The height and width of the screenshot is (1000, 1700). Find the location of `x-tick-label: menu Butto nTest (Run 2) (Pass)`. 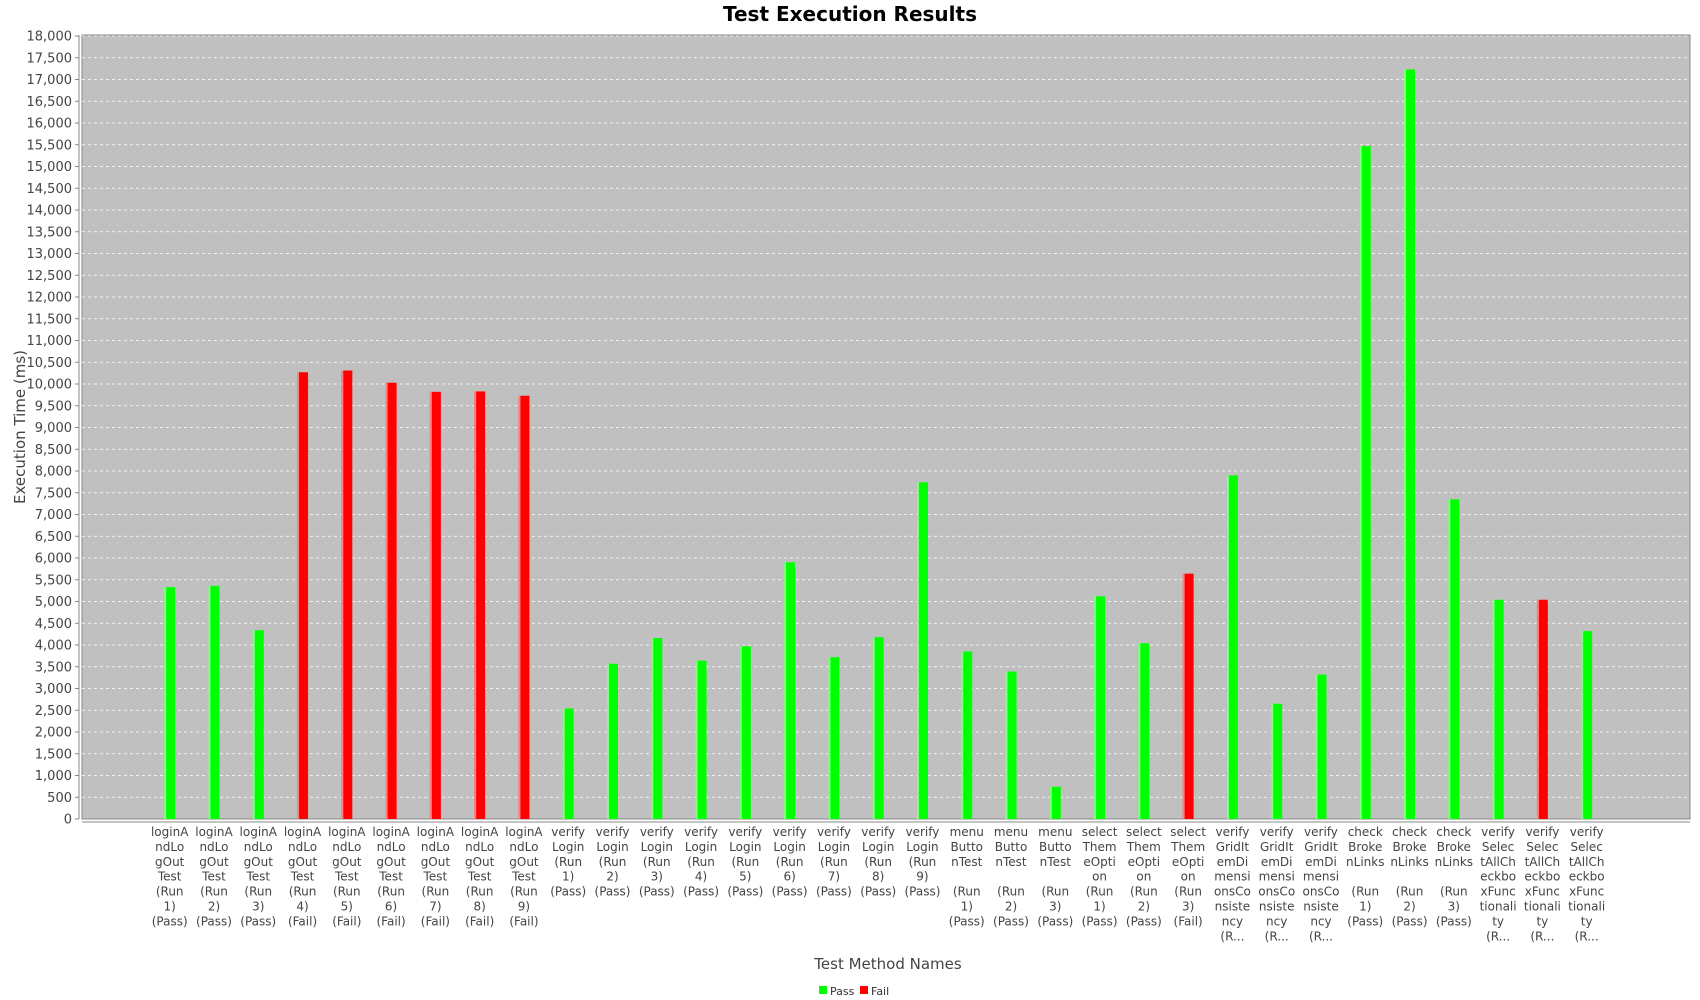

x-tick-label: menu Butto nTest (Run 2) (Pass) is located at coordinates (1011, 876).